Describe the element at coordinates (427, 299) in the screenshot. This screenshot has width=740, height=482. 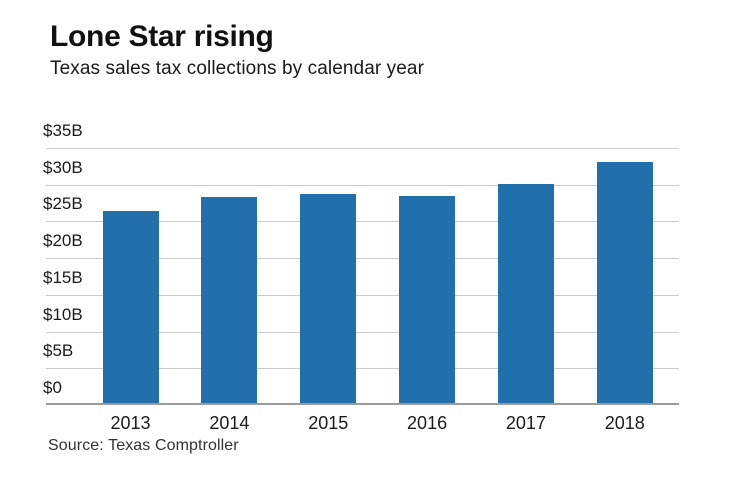
I see `bar-2016` at that location.